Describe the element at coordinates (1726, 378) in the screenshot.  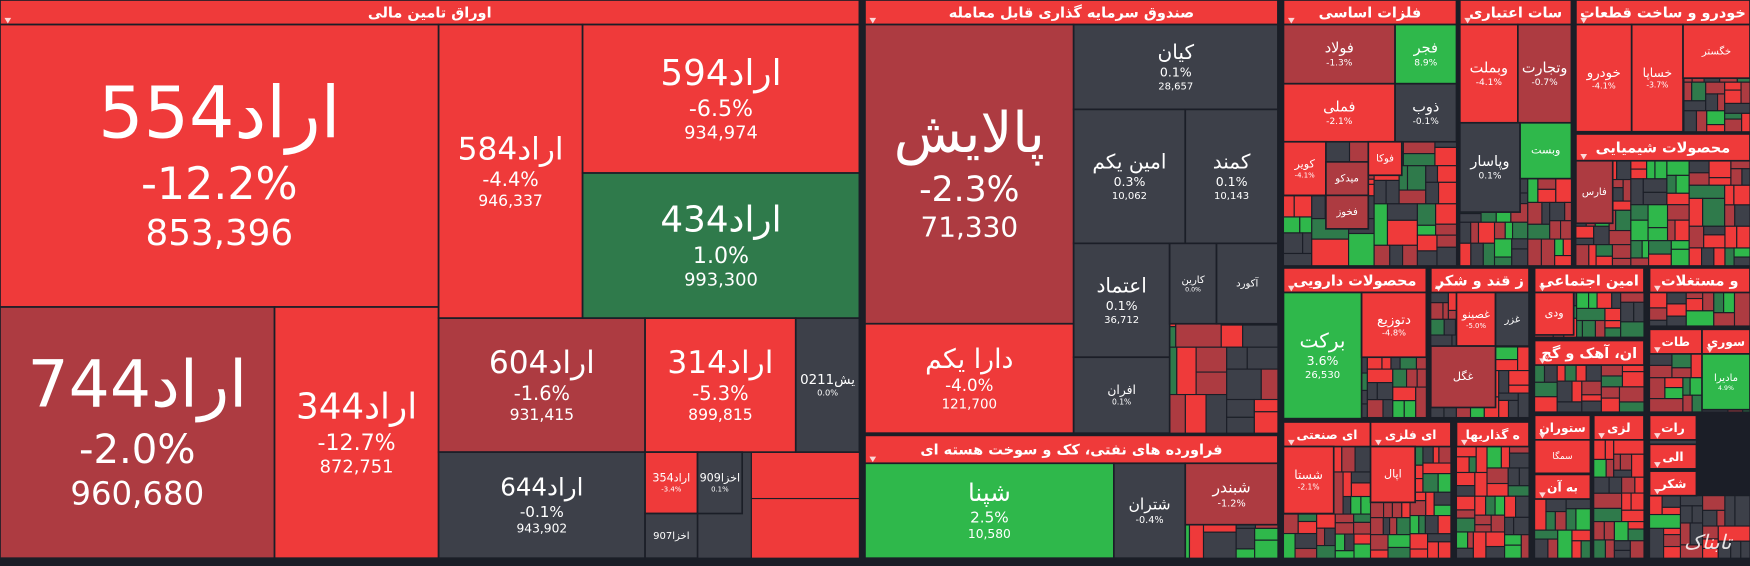
I see `tile-name: مادیرا` at that location.